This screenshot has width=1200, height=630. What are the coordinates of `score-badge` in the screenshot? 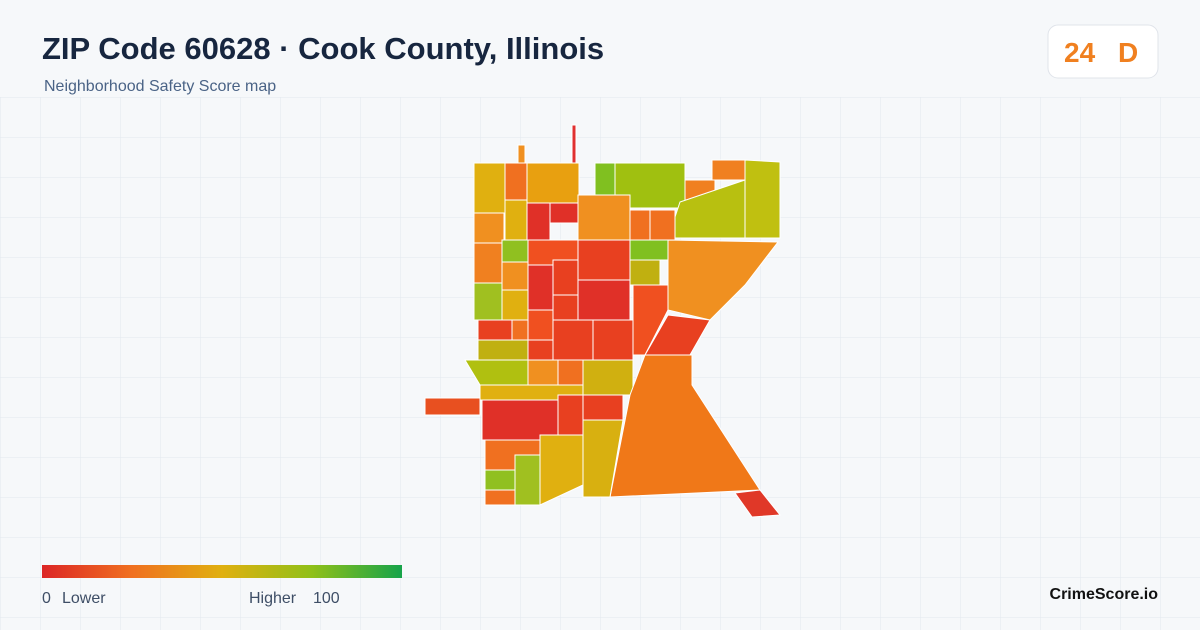 It's located at (1103, 51).